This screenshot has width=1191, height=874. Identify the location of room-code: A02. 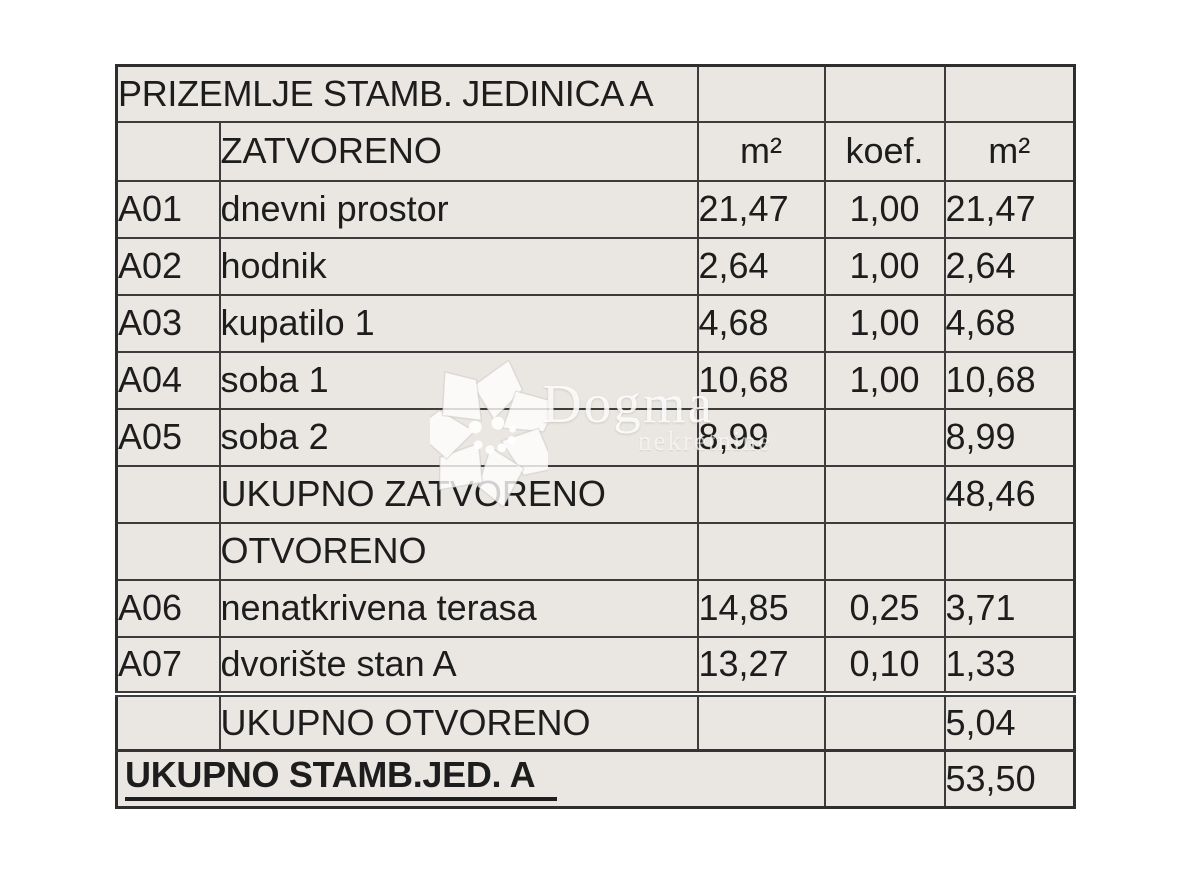
(168, 266).